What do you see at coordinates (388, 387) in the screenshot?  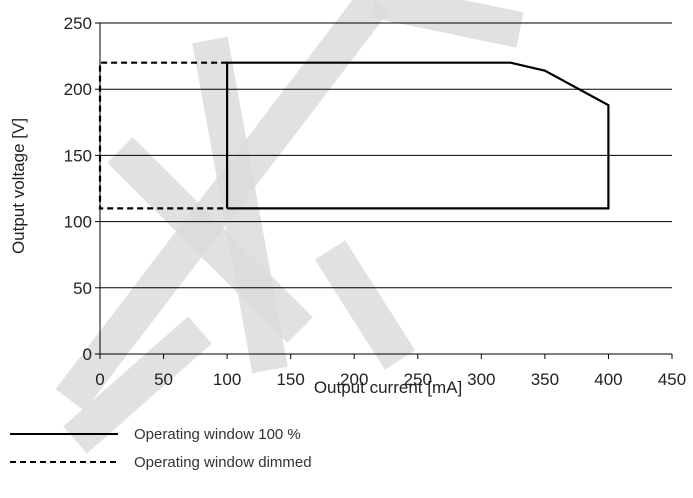 I see `x-axis-title: Output current [mA]` at bounding box center [388, 387].